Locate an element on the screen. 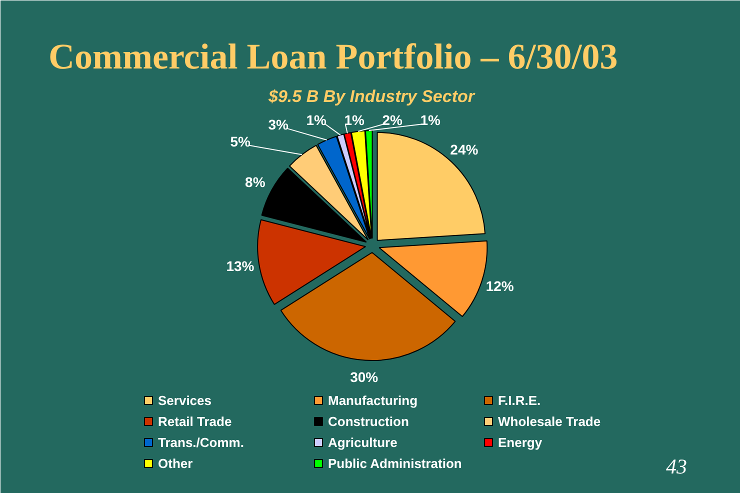  legend-label: Trans./Comm. is located at coordinates (201, 443).